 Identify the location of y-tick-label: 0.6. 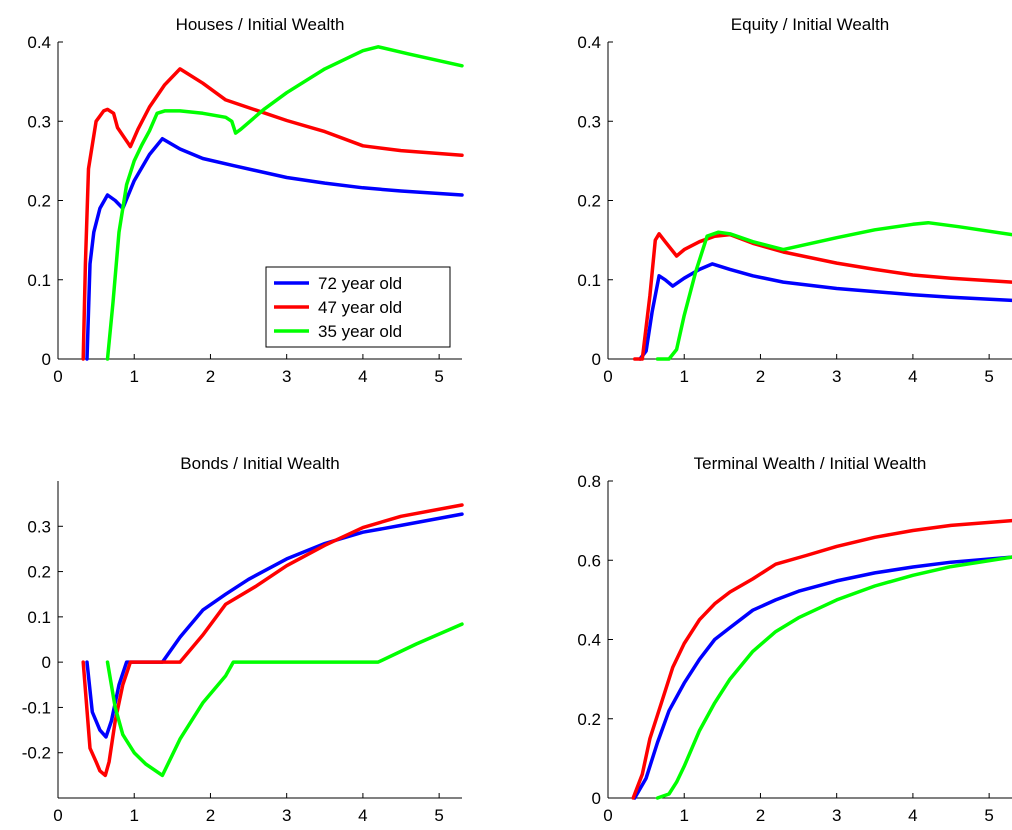
(589, 560).